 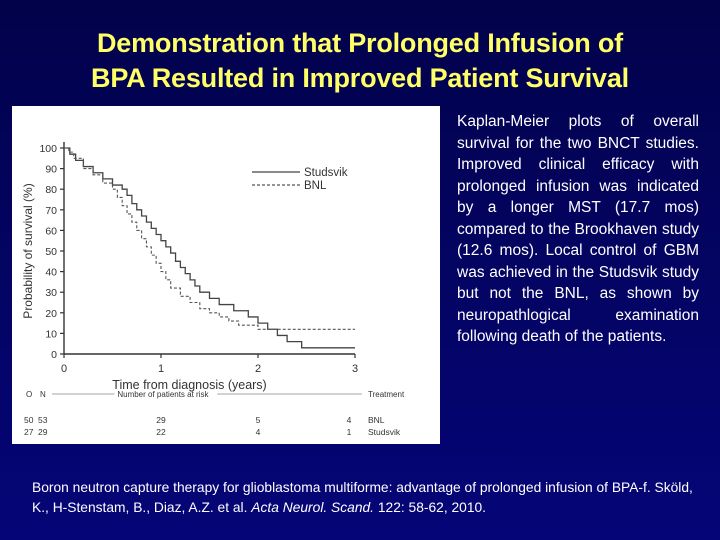 I want to click on y-axis-label: Probability of survival (%), so click(x=28, y=250).